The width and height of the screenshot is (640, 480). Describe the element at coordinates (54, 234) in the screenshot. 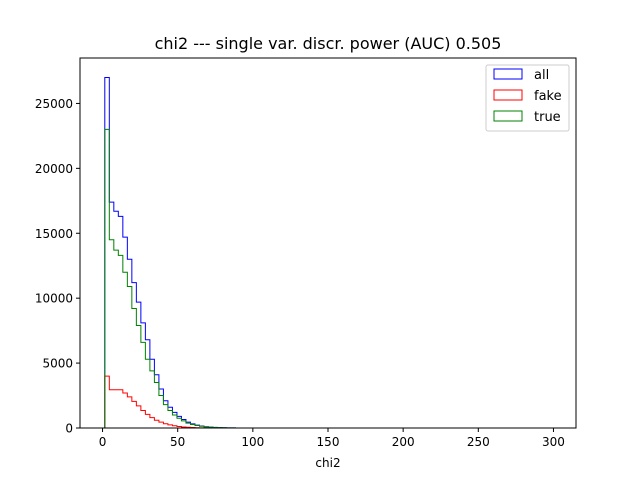

I see `y-tick-label: 15000` at that location.